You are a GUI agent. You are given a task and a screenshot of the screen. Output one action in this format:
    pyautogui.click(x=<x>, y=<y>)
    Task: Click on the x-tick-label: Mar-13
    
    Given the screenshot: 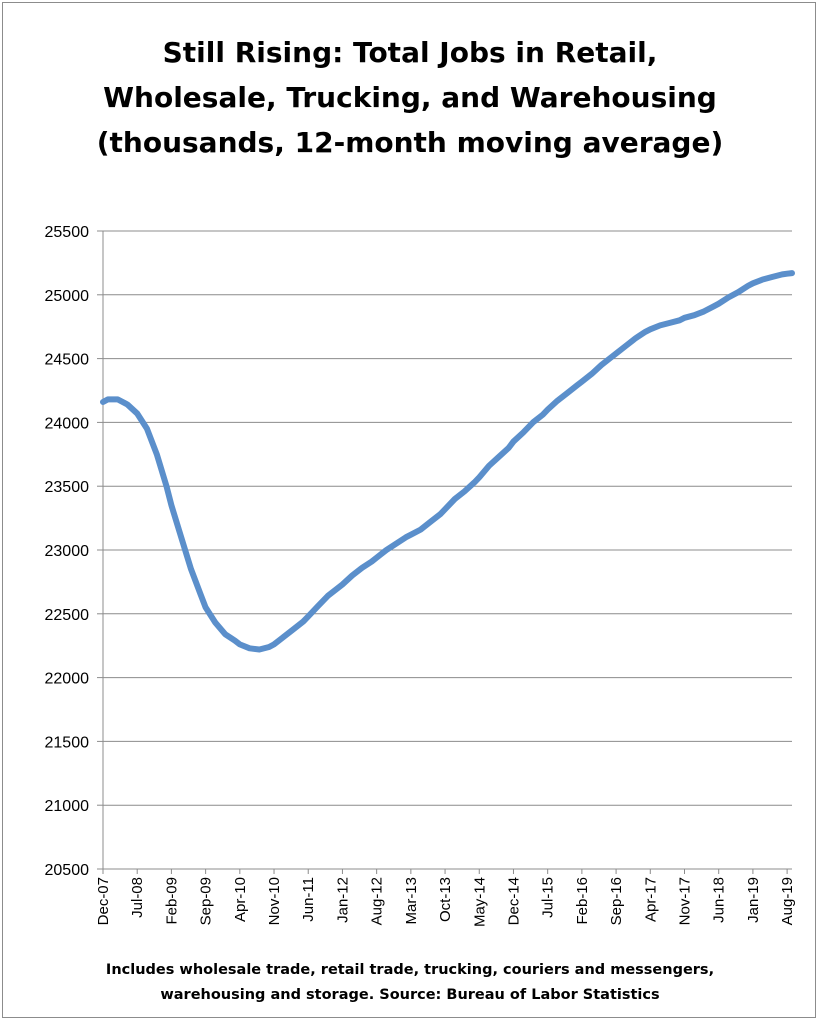 What is the action you would take?
    pyautogui.click(x=411, y=901)
    